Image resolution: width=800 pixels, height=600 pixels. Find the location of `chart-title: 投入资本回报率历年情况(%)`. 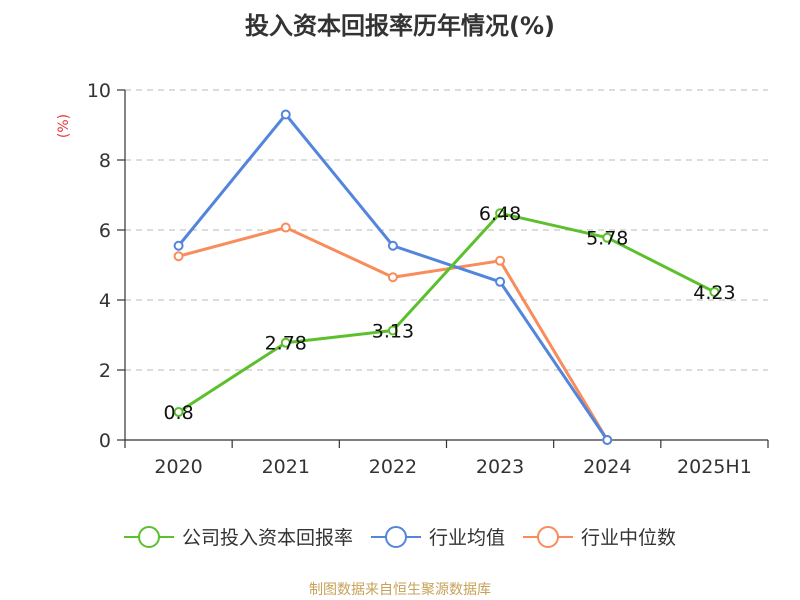

chart-title: 投入资本回报率历年情况(%) is located at coordinates (400, 26).